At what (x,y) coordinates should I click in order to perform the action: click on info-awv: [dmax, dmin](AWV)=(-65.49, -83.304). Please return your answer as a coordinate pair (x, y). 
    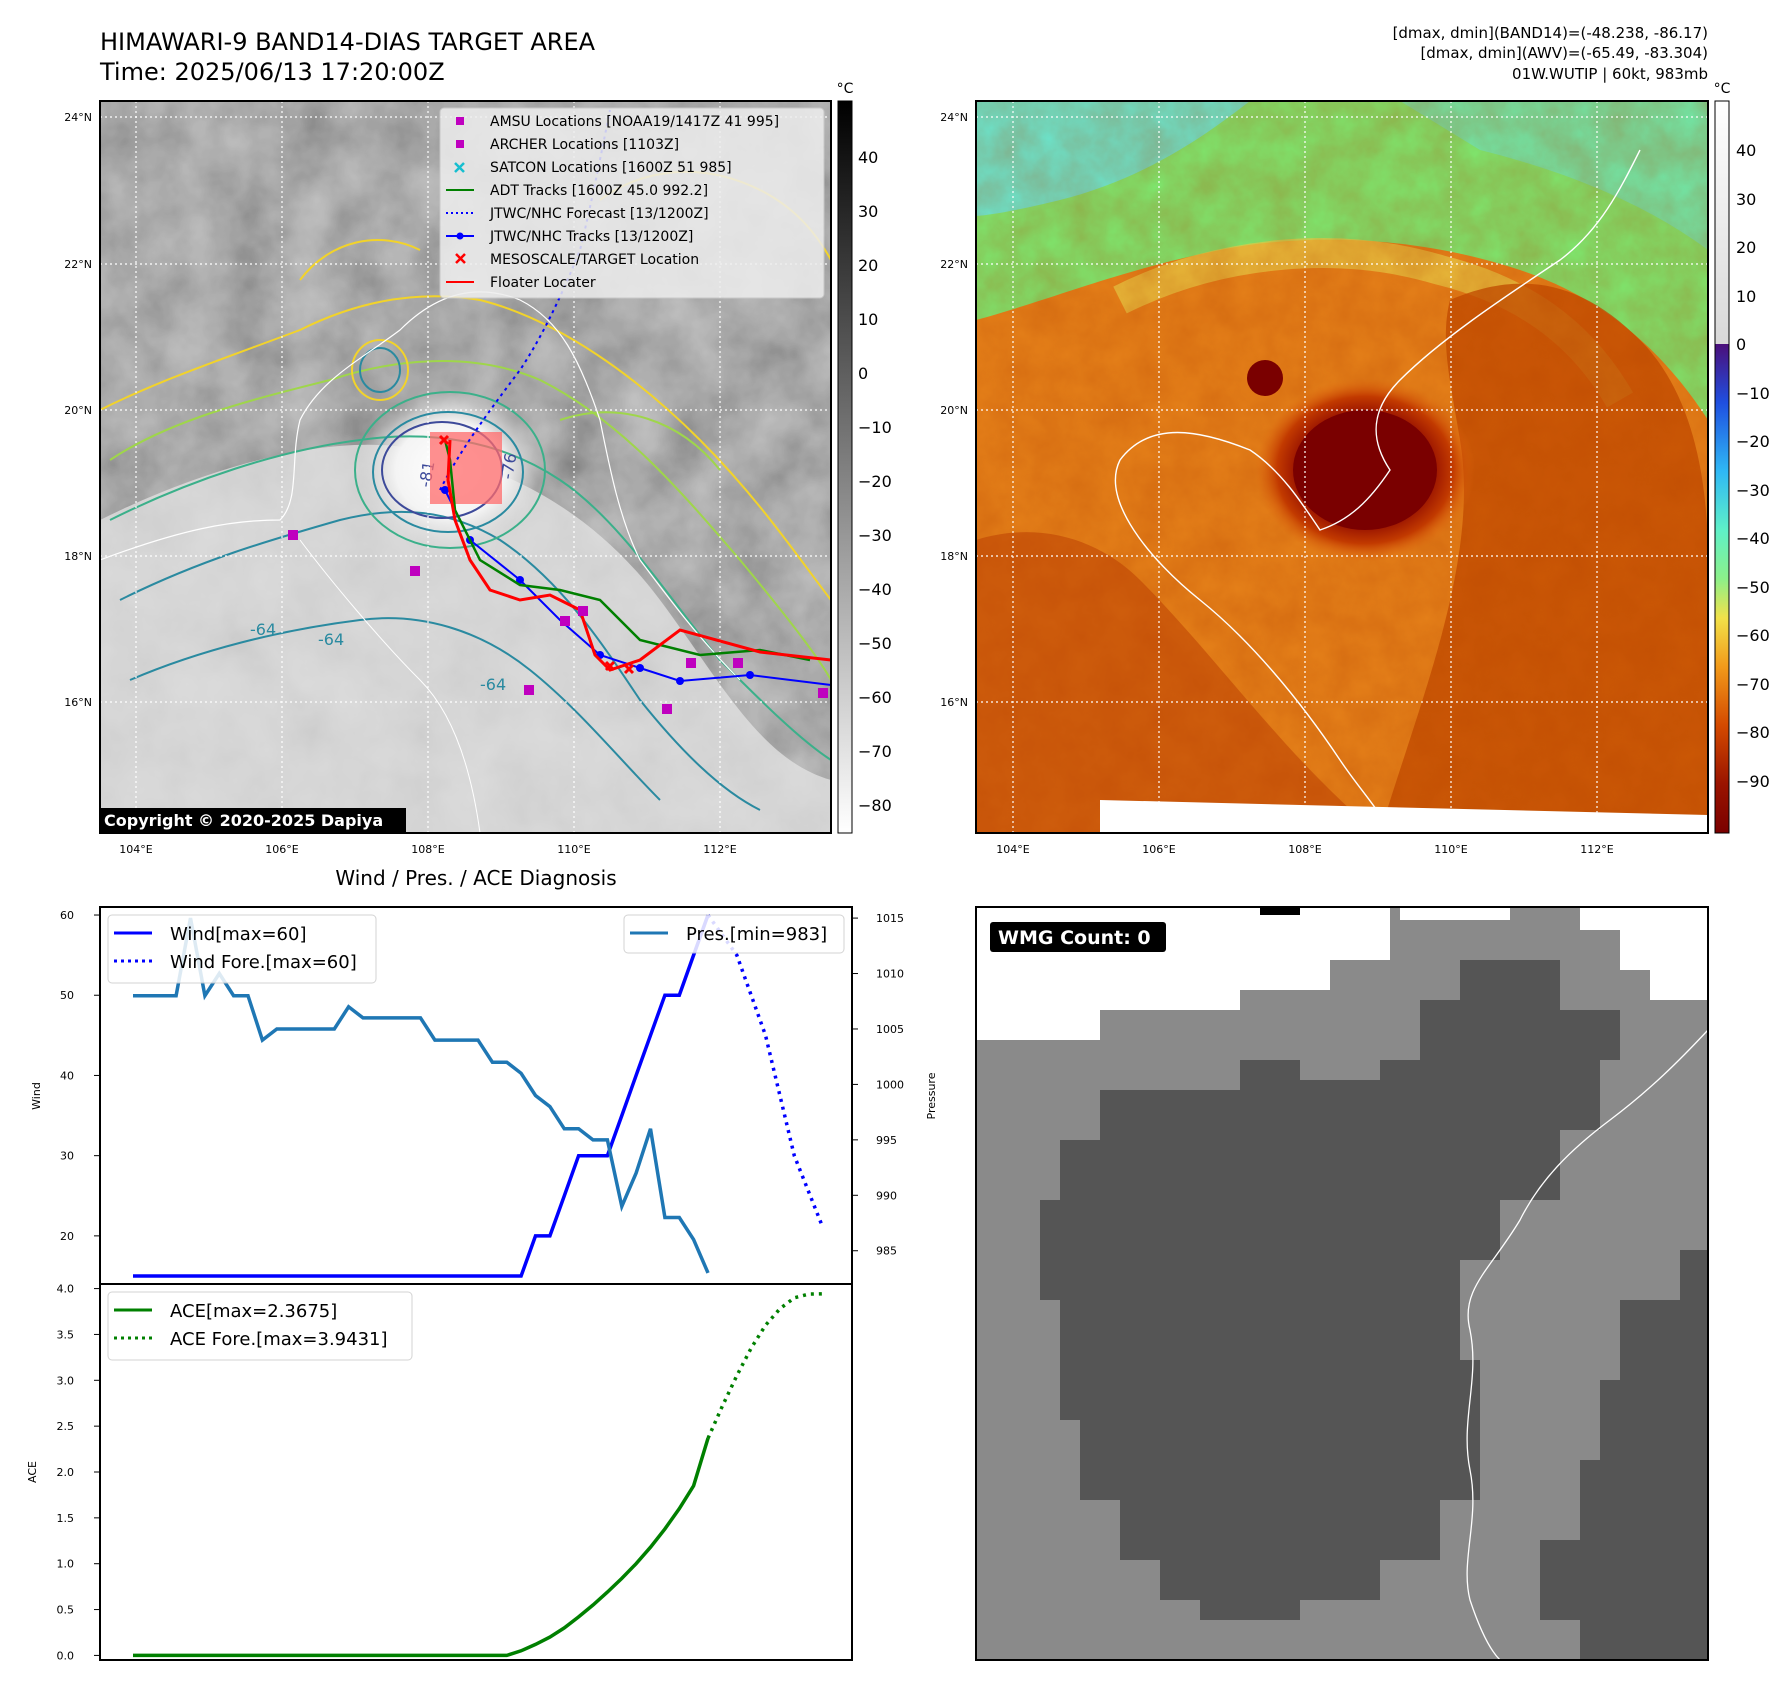
    Looking at the image, I should click on (1564, 53).